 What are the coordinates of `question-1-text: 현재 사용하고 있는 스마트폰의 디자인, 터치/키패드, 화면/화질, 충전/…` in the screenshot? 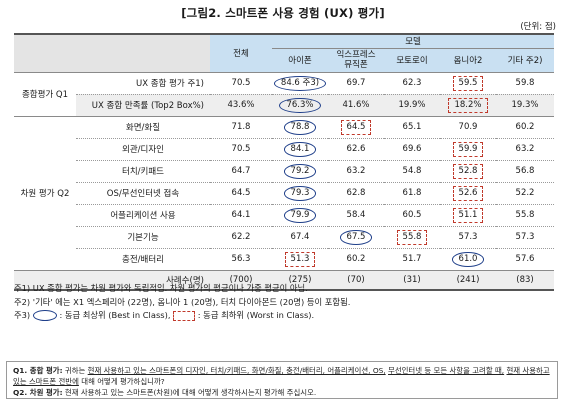 It's located at (236, 370).